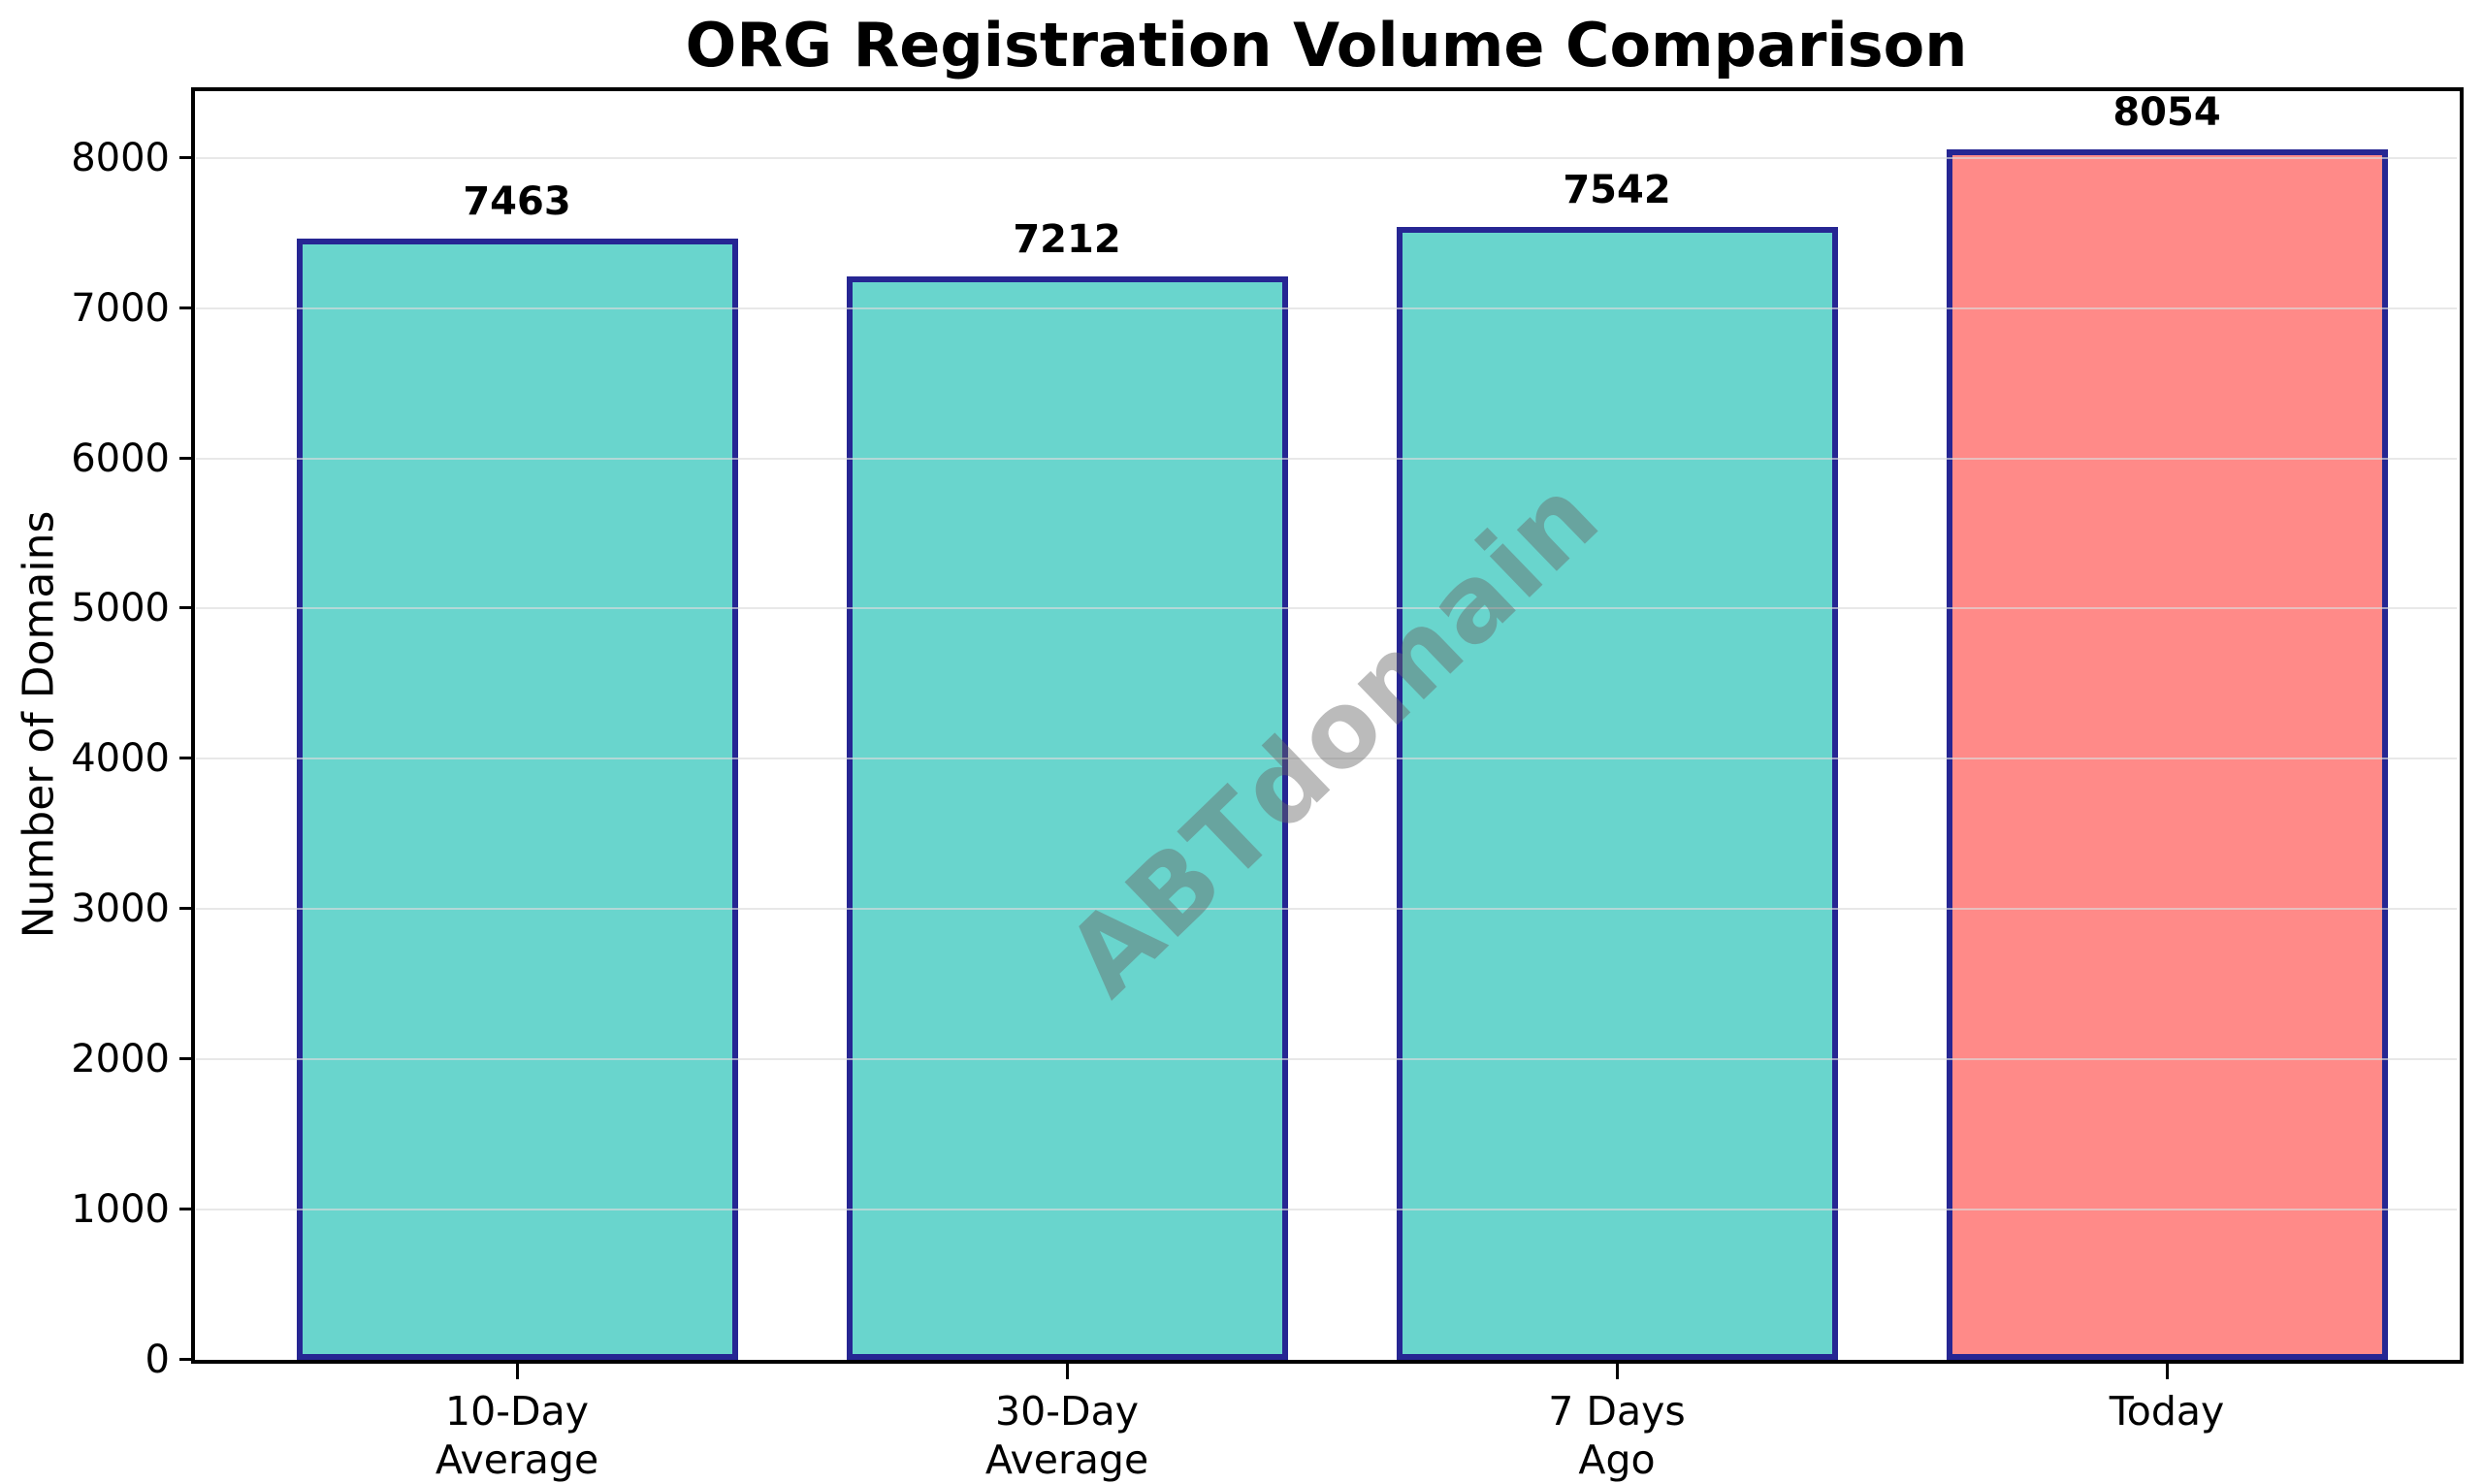  What do you see at coordinates (121, 1059) in the screenshot?
I see `y-tick-label: 2000` at bounding box center [121, 1059].